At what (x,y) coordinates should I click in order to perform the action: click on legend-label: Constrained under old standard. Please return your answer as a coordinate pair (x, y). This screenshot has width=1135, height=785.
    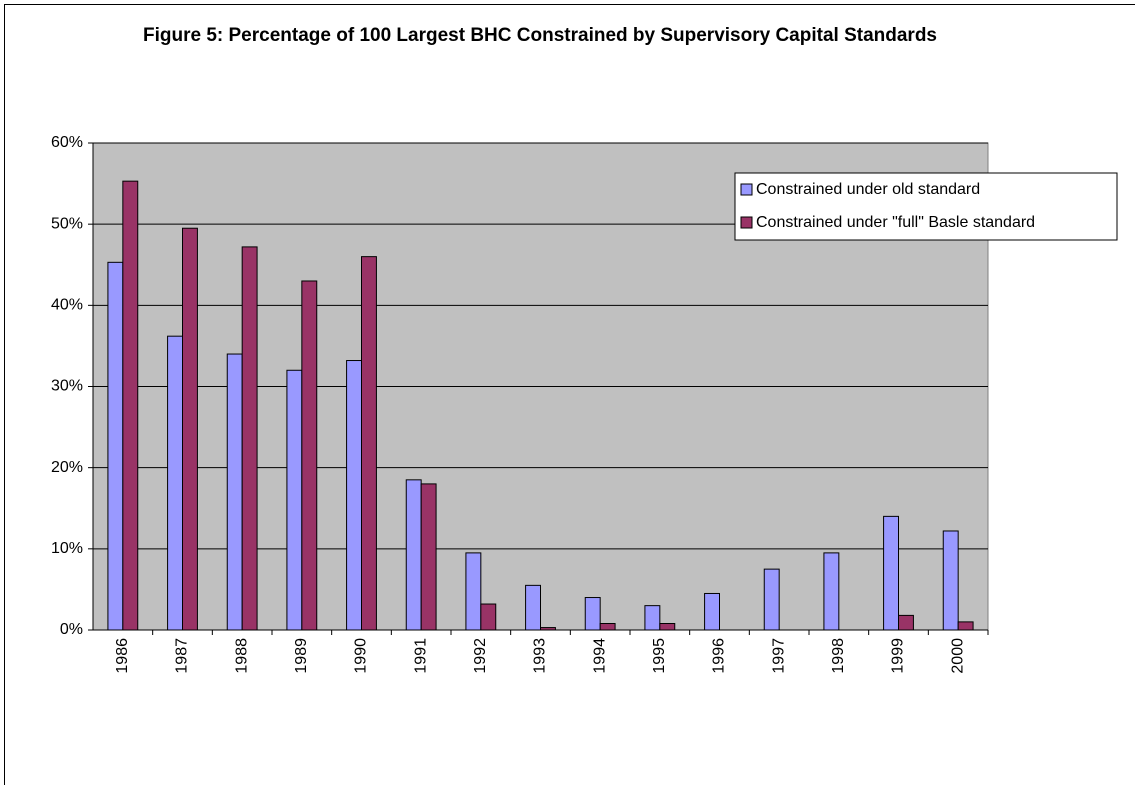
    Looking at the image, I should click on (868, 189).